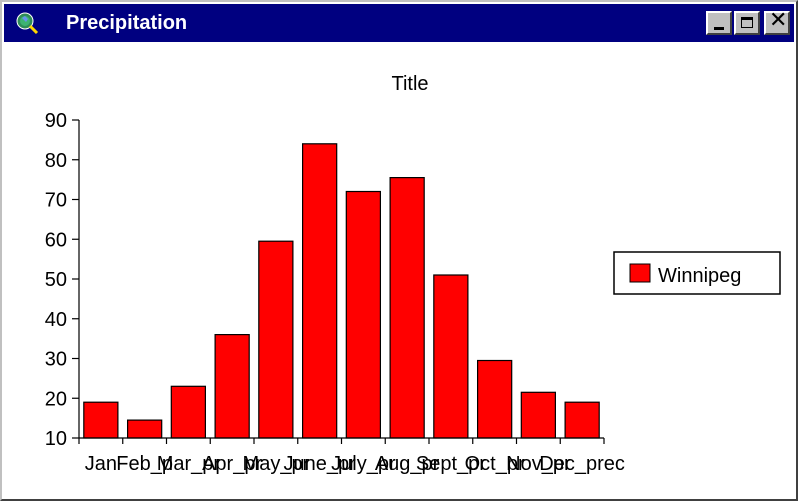 The height and width of the screenshot is (501, 798). Describe the element at coordinates (56, 439) in the screenshot. I see `y-tick-label: 10` at that location.